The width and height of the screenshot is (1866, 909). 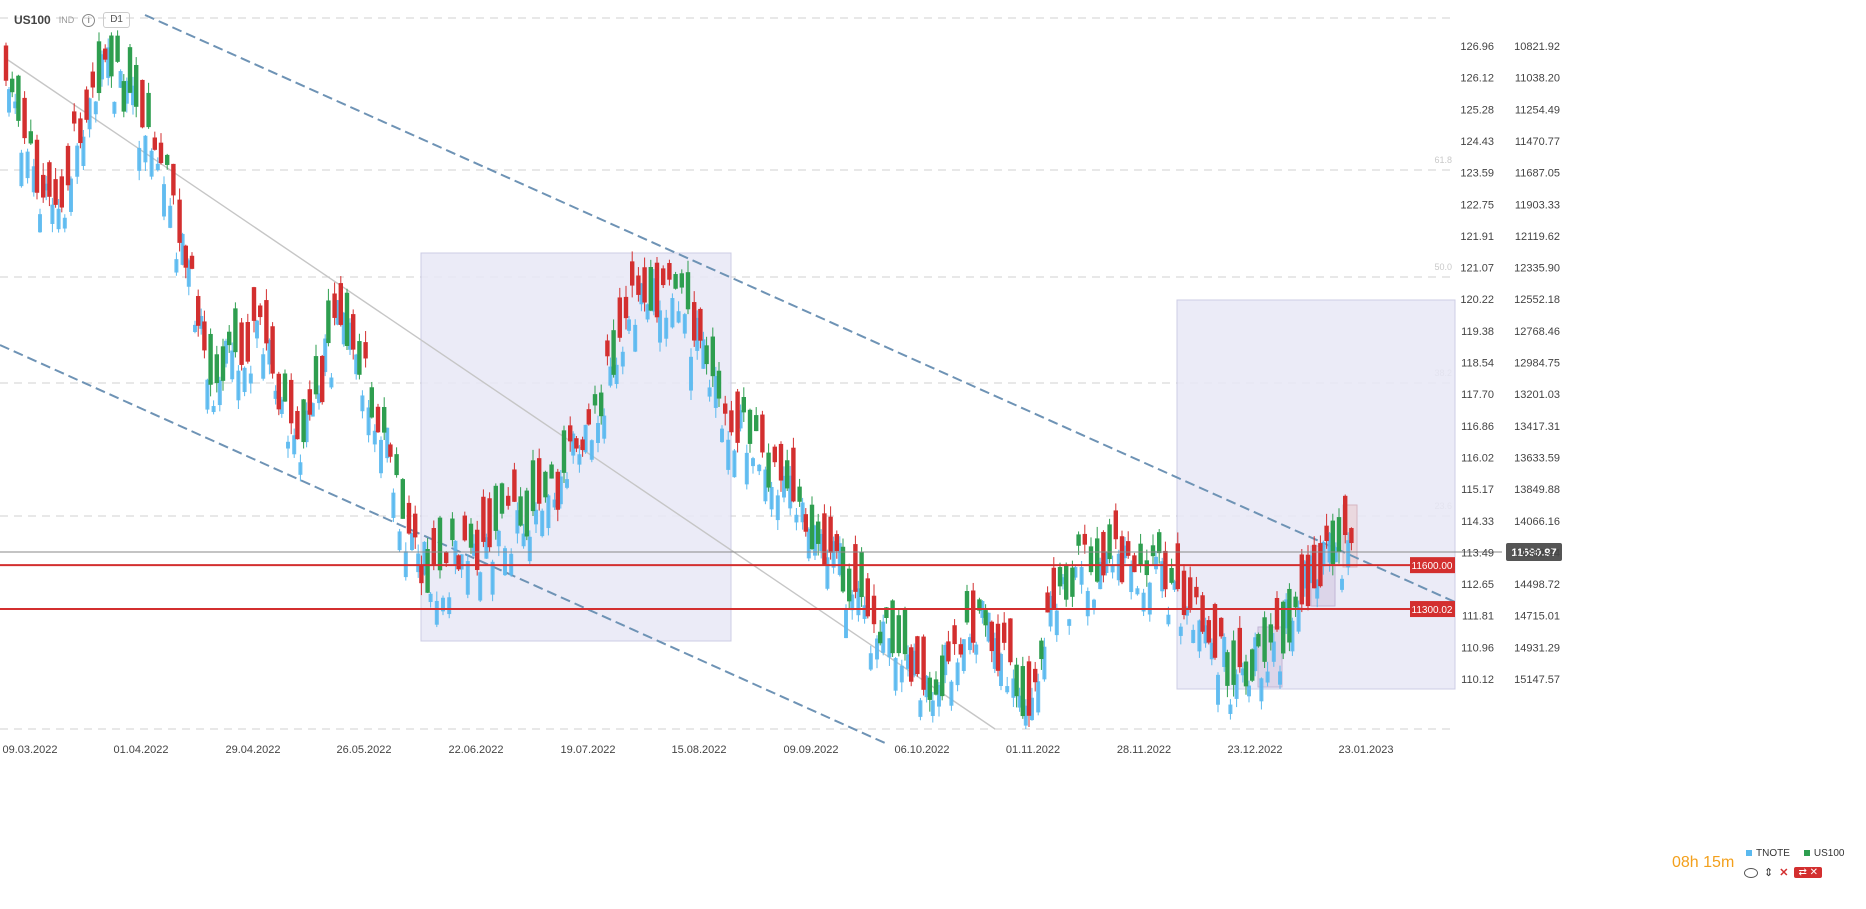 What do you see at coordinates (781, 580) in the screenshot?
I see `price-levels: 11690.97 11600.00 11300.02` at bounding box center [781, 580].